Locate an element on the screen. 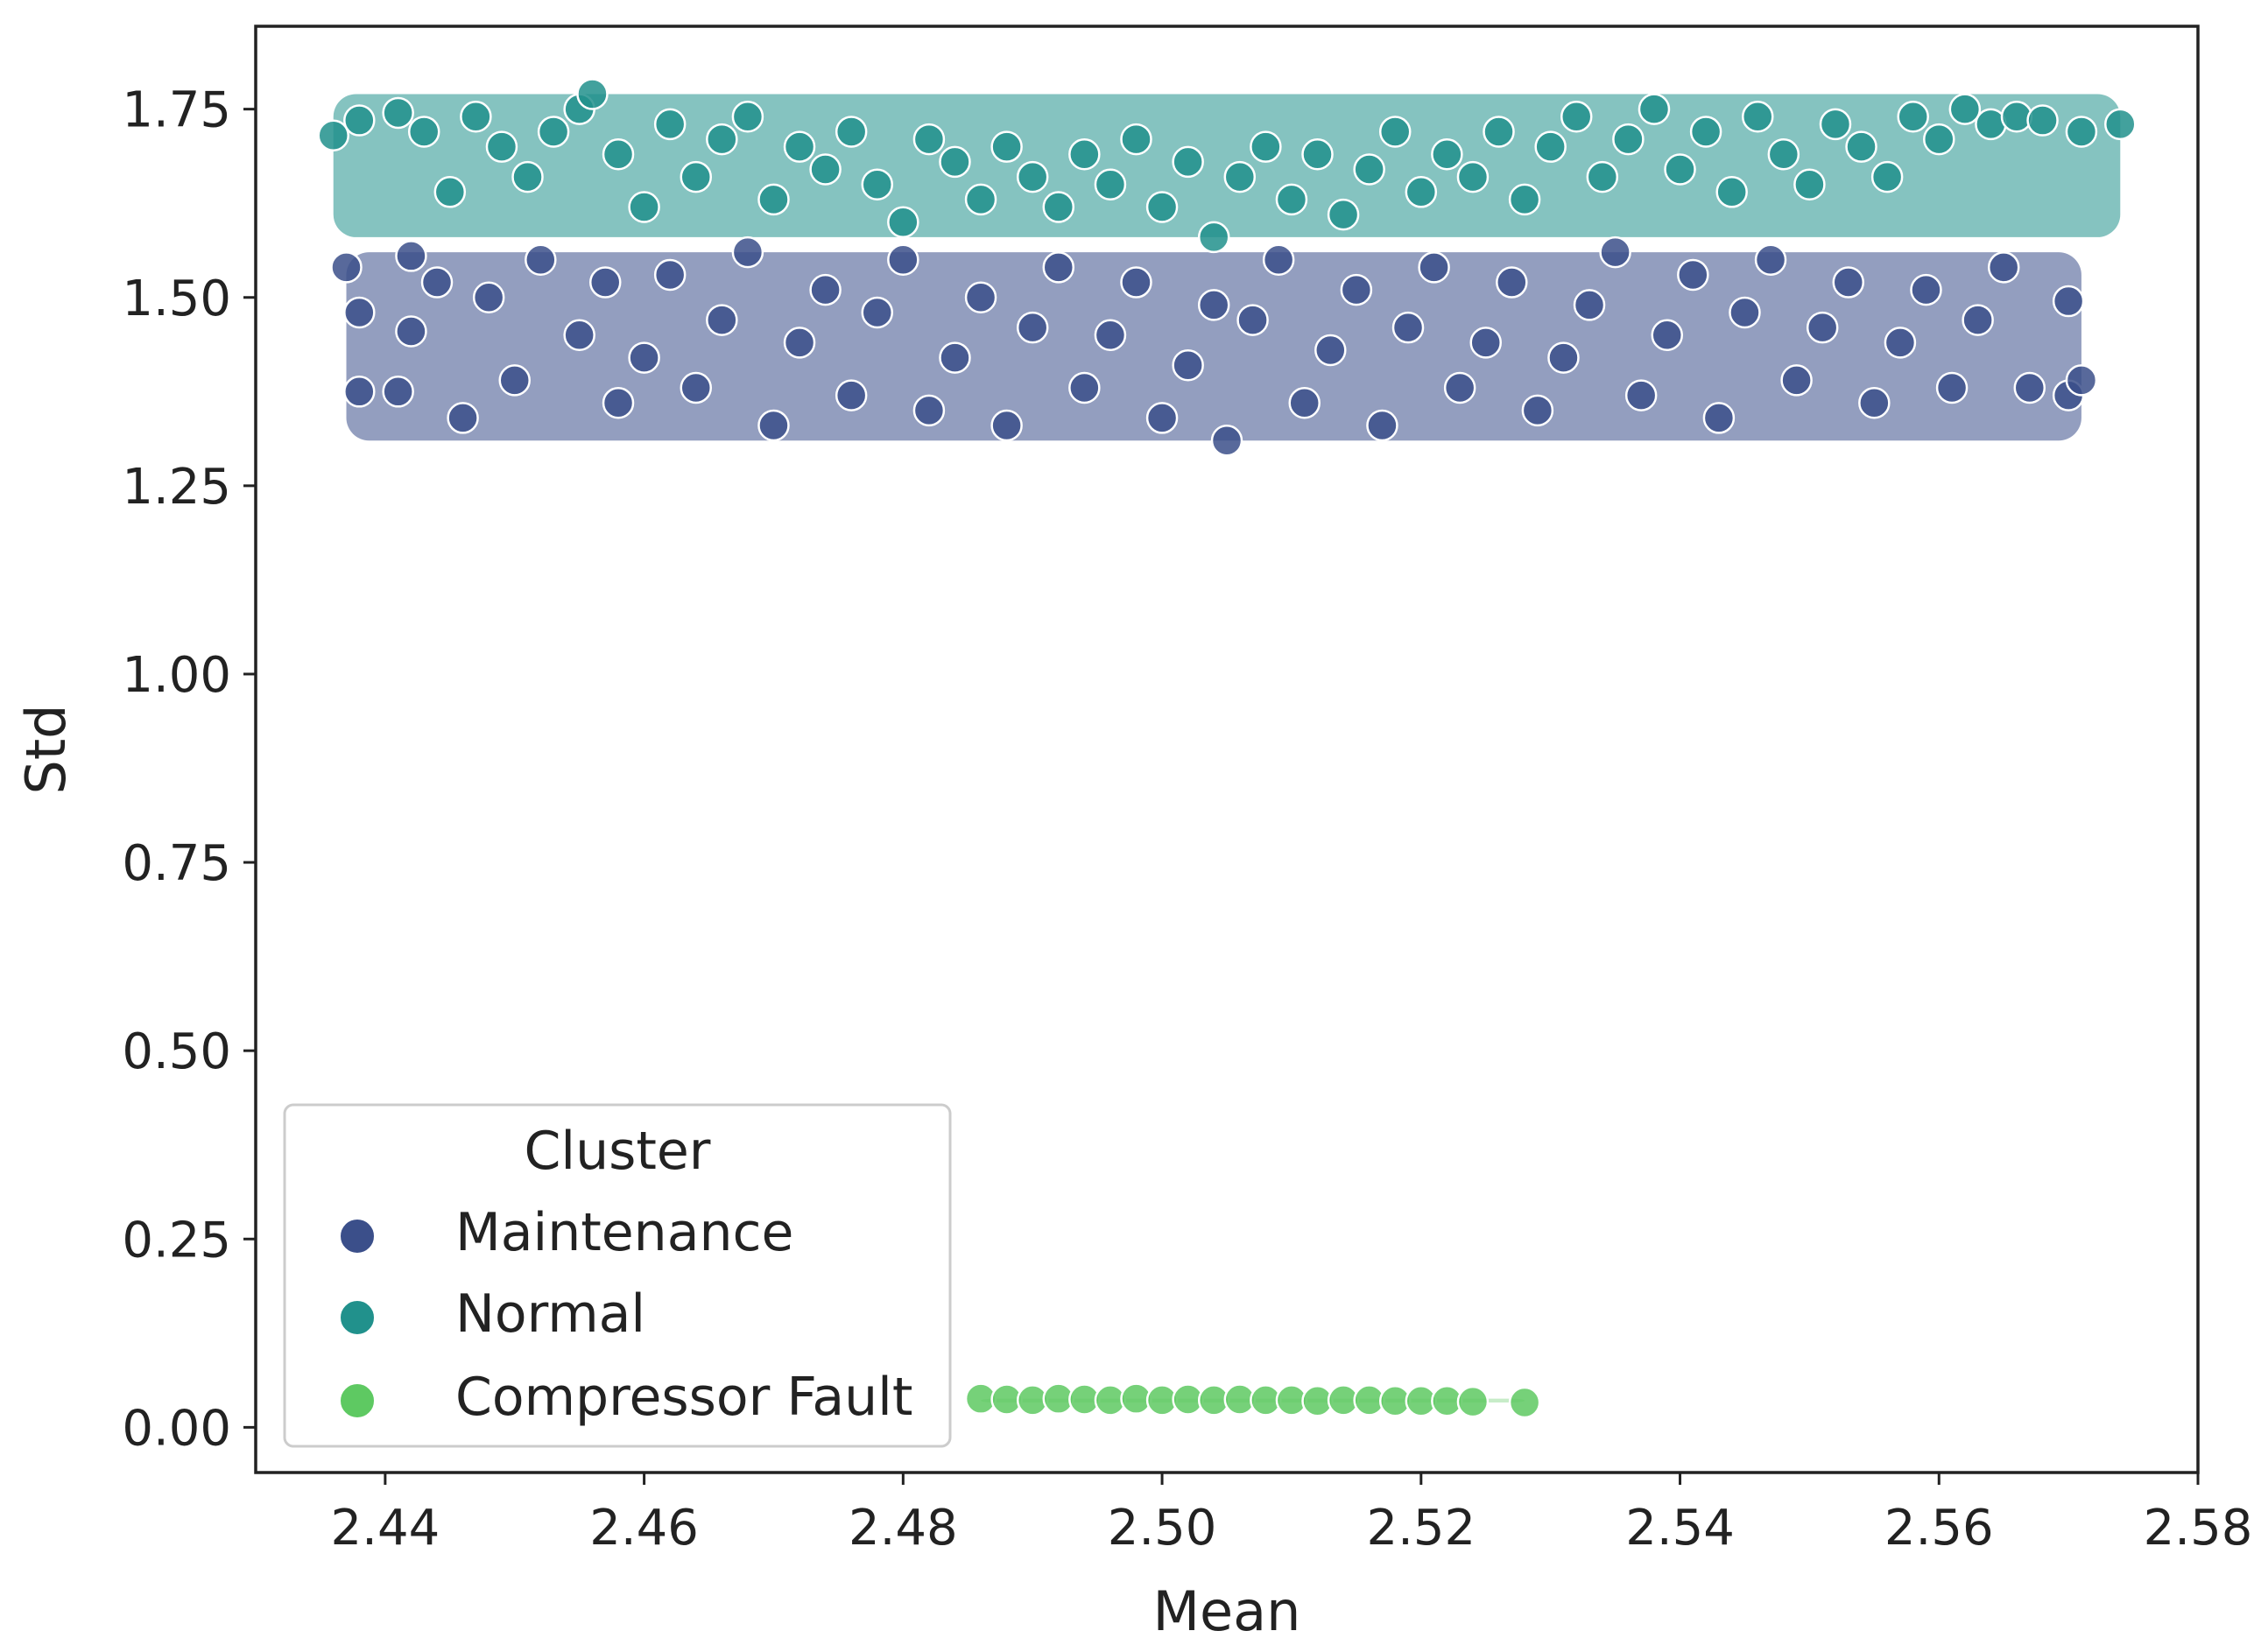 The height and width of the screenshot is (1652, 2254). y-tick-label: 0.00 is located at coordinates (176, 1428).